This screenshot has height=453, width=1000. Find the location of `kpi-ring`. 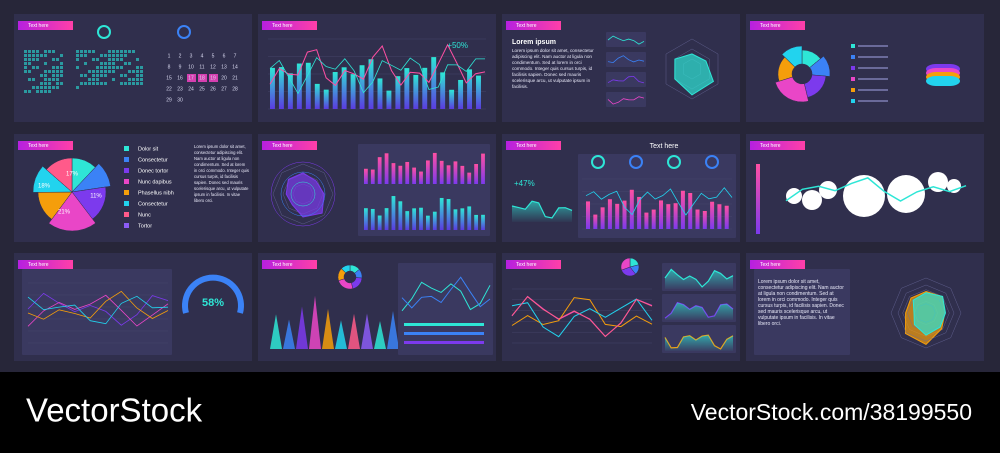

kpi-ring is located at coordinates (104, 32).